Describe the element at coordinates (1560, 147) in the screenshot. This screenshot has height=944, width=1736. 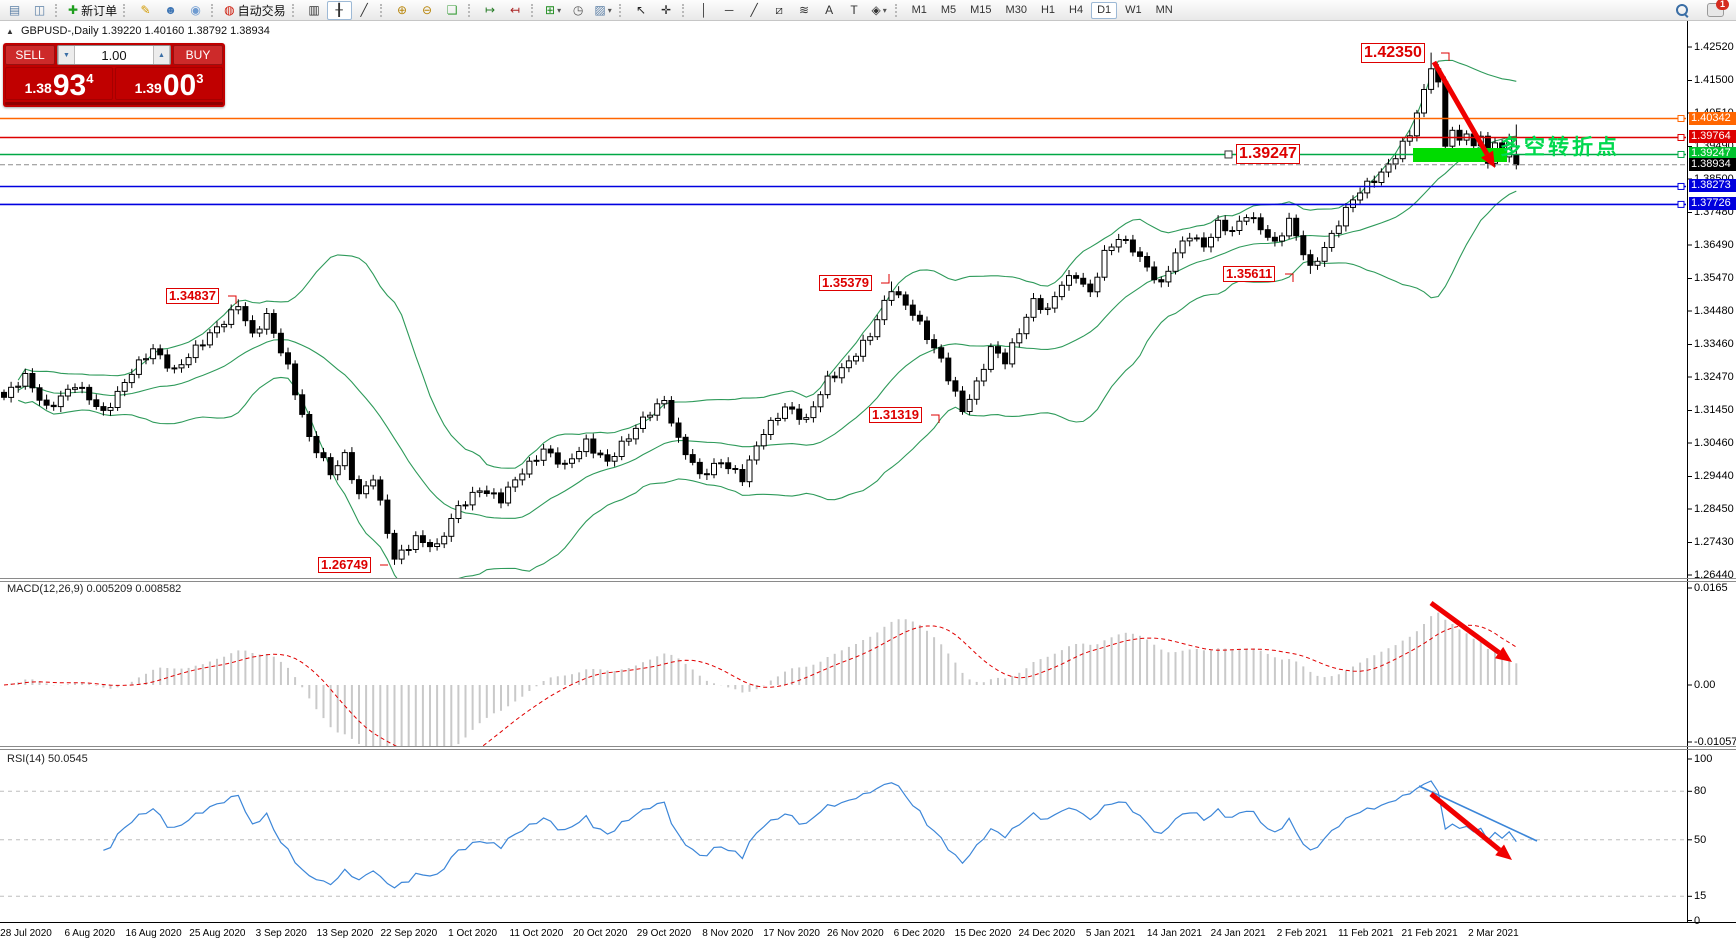
I see `annotation-note-text: 多空转折点` at that location.